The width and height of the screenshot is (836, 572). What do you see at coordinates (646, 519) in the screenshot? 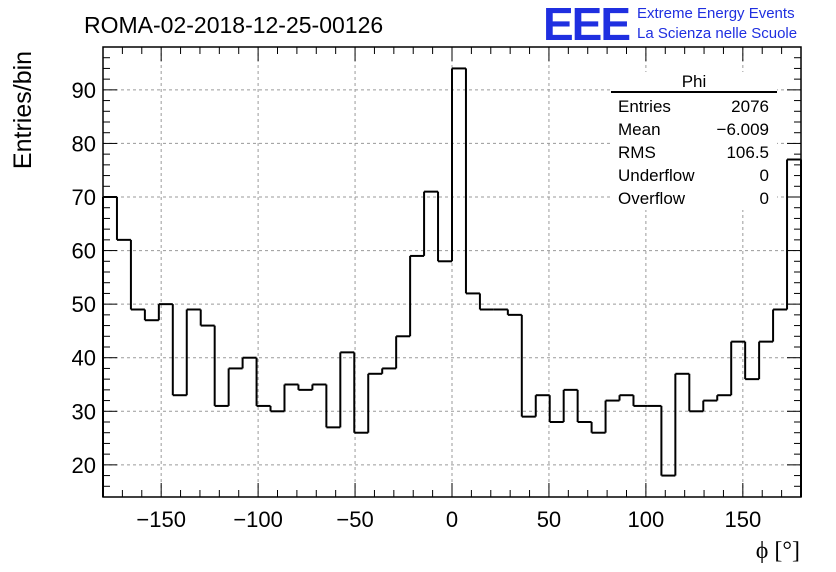
I see `x-tick-label: 100` at bounding box center [646, 519].